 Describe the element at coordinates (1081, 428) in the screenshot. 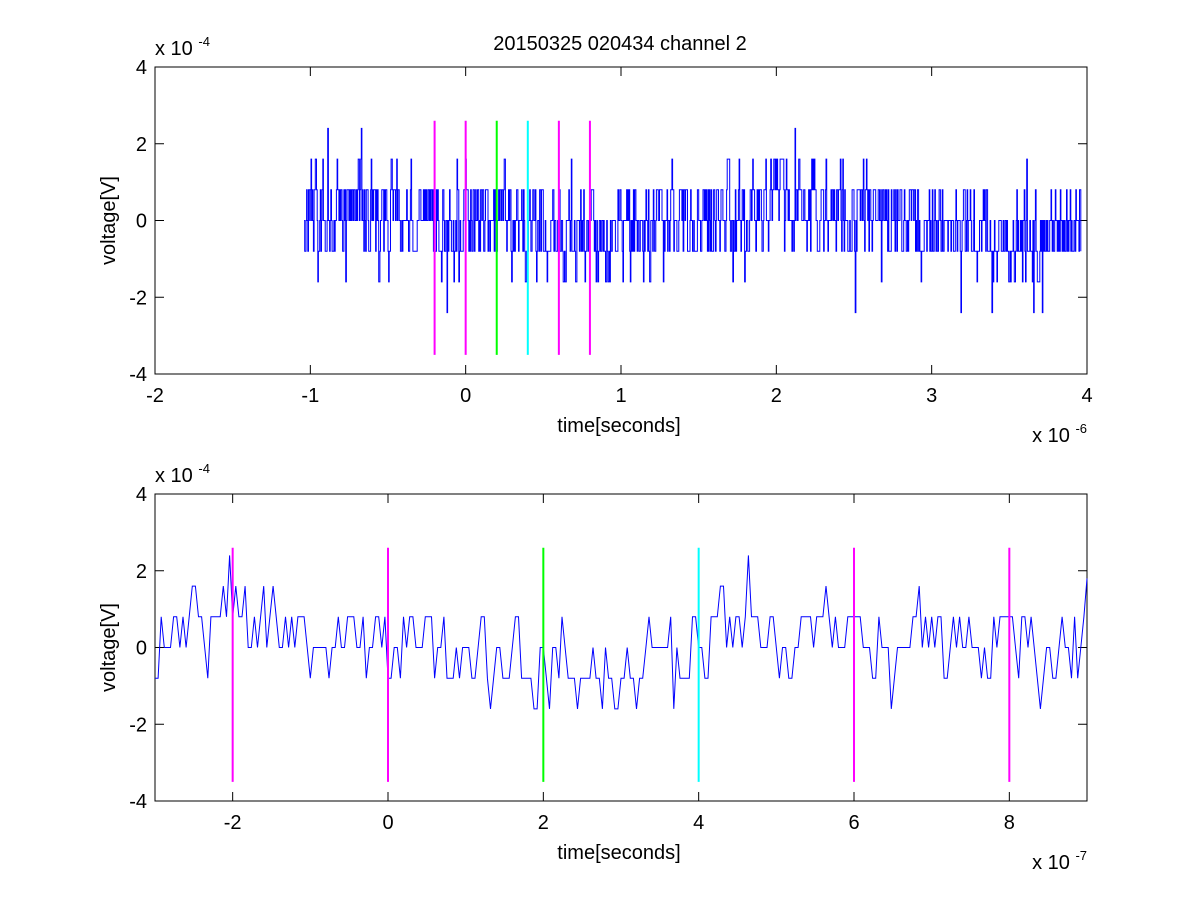

I see `x-exponent-power: -6` at that location.